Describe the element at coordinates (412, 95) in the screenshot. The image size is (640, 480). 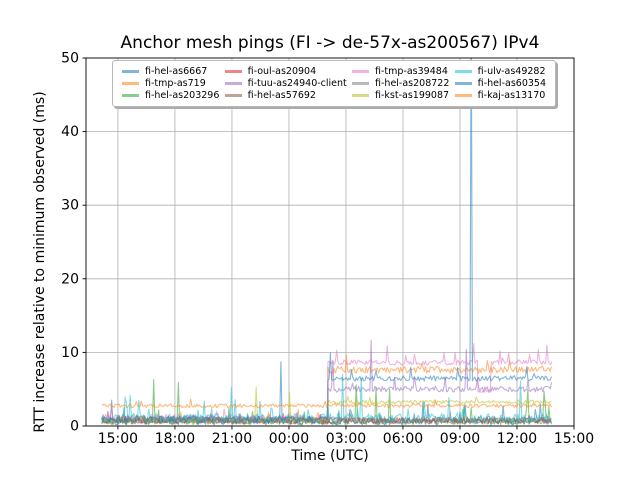
I see `legend-label: fi-kst-as199087` at that location.